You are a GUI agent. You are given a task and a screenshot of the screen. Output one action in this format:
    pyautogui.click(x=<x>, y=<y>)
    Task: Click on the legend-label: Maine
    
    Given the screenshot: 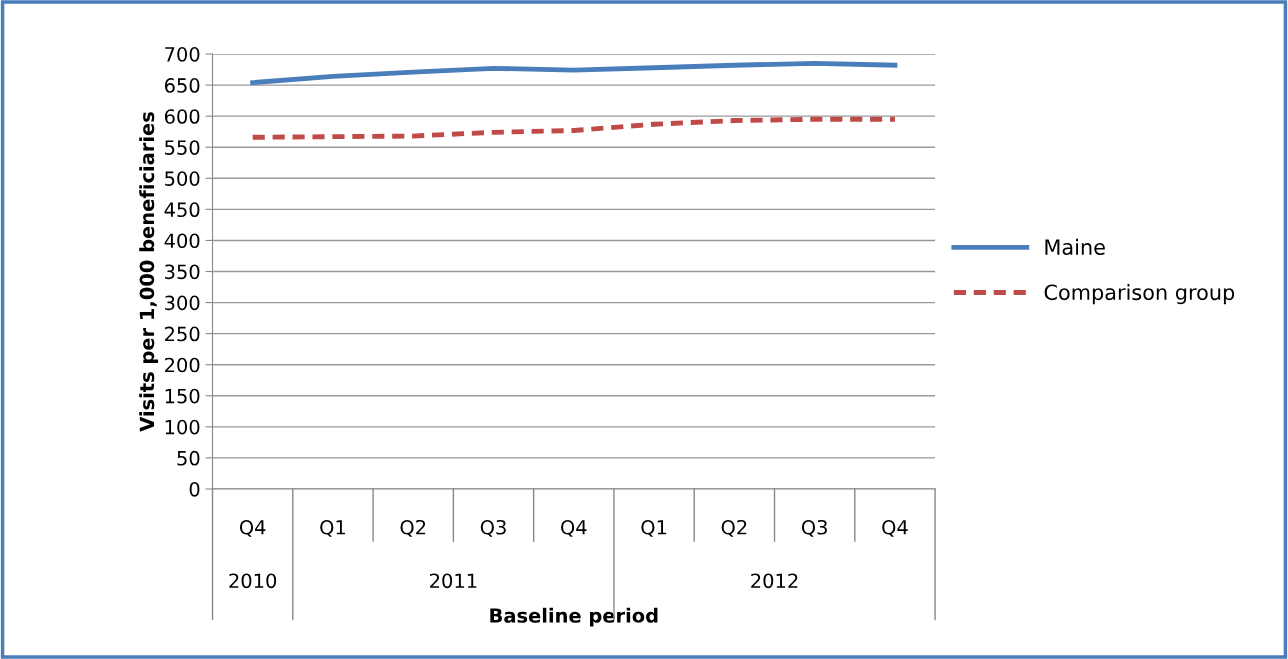 What is the action you would take?
    pyautogui.click(x=1075, y=246)
    